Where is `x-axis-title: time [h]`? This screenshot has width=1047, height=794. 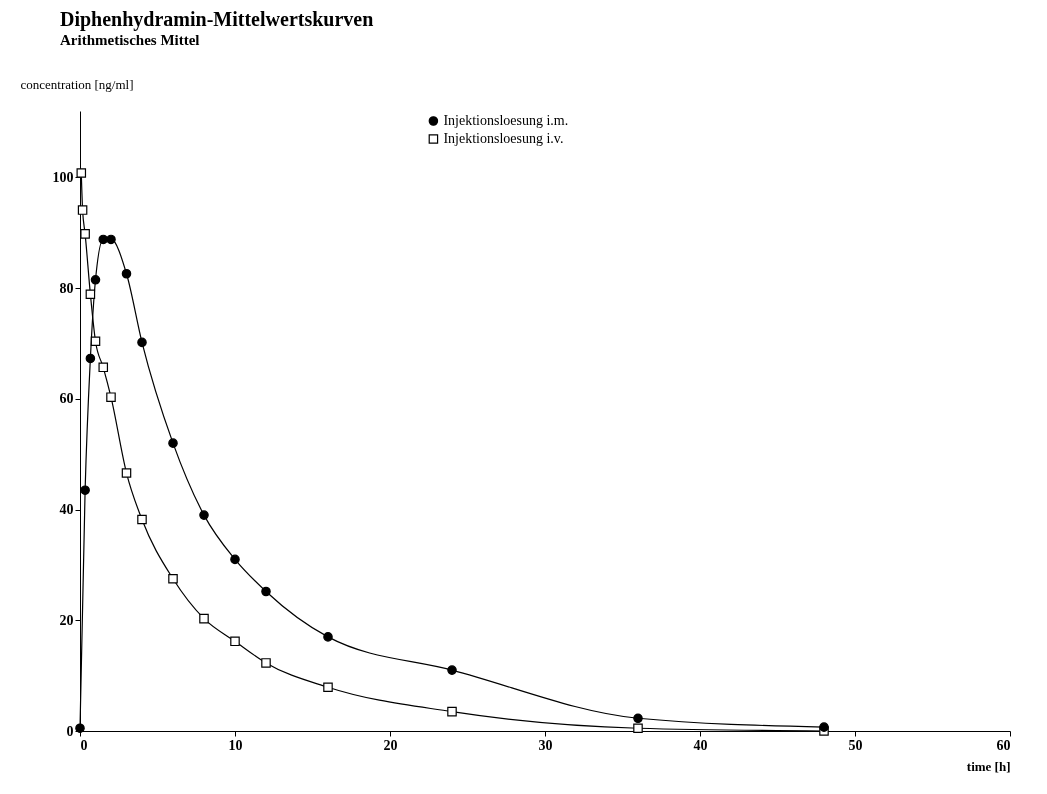
x-axis-title: time [h] is located at coordinates (988, 766).